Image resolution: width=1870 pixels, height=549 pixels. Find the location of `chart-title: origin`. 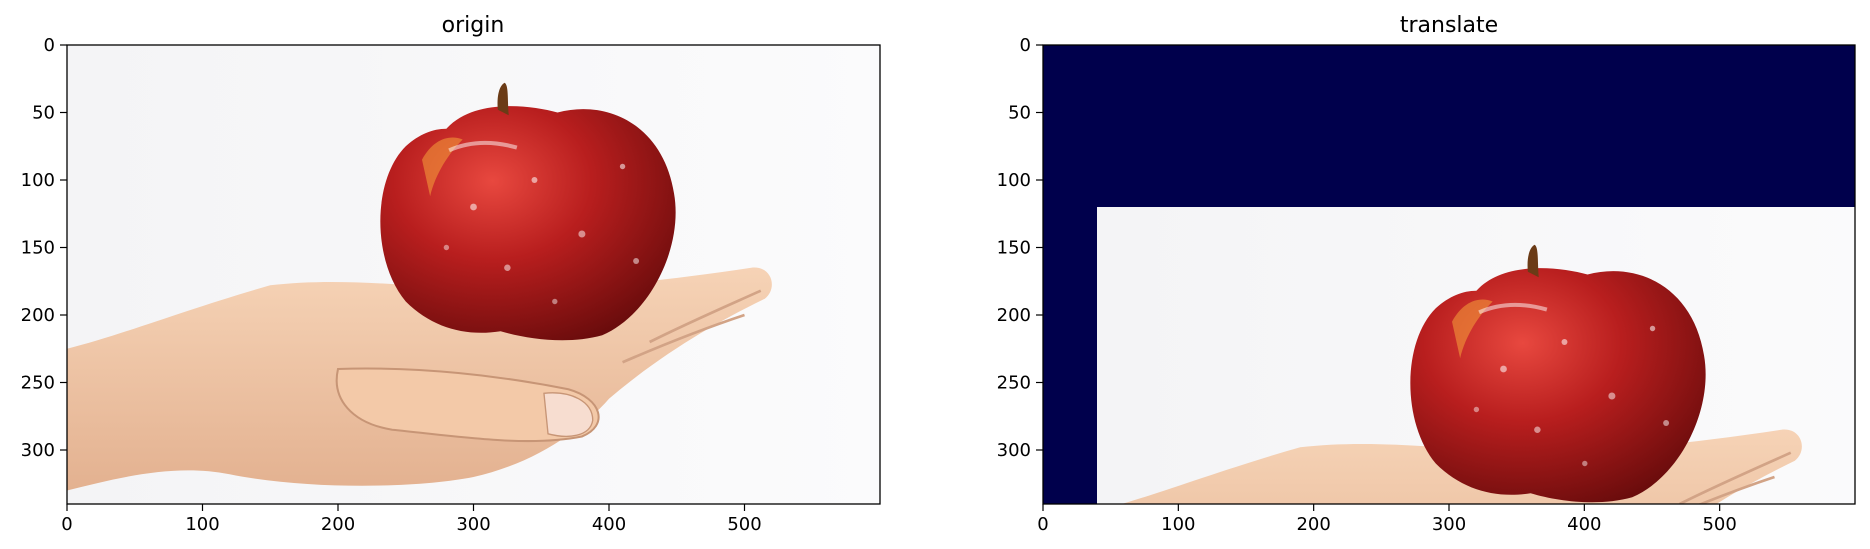

chart-title: origin is located at coordinates (473, 25).